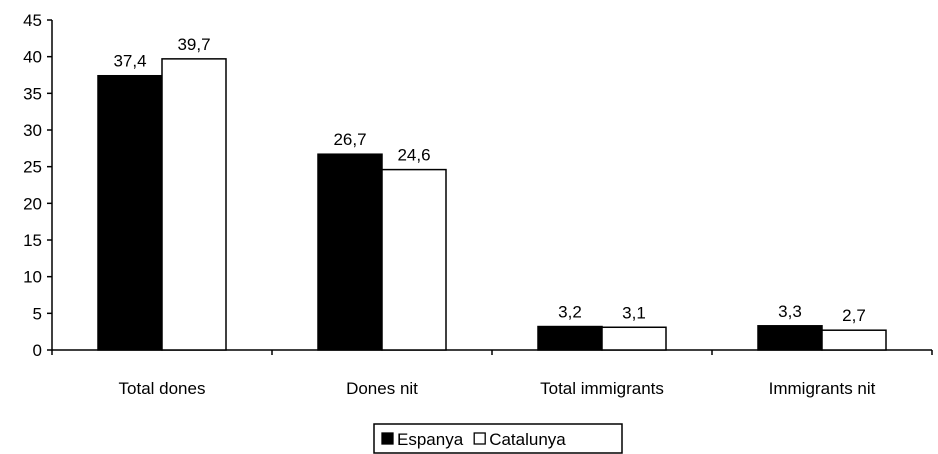 Image resolution: width=938 pixels, height=454 pixels. What do you see at coordinates (414, 259) in the screenshot?
I see `bar-catalunya-dones-nit` at bounding box center [414, 259].